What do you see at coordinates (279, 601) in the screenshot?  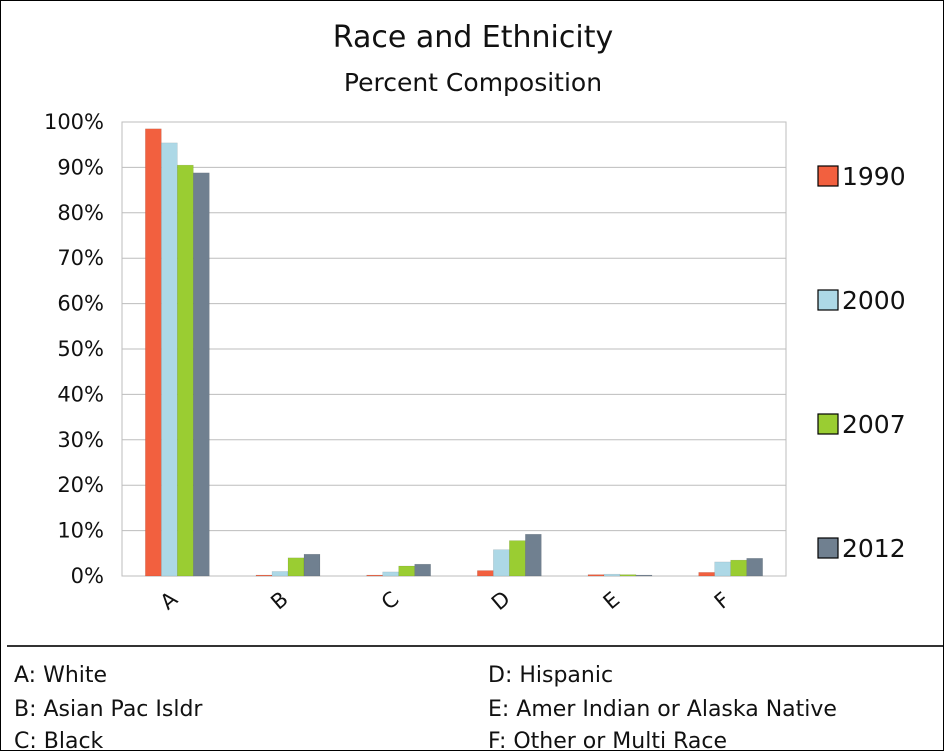 I see `x-tick-label: B` at bounding box center [279, 601].